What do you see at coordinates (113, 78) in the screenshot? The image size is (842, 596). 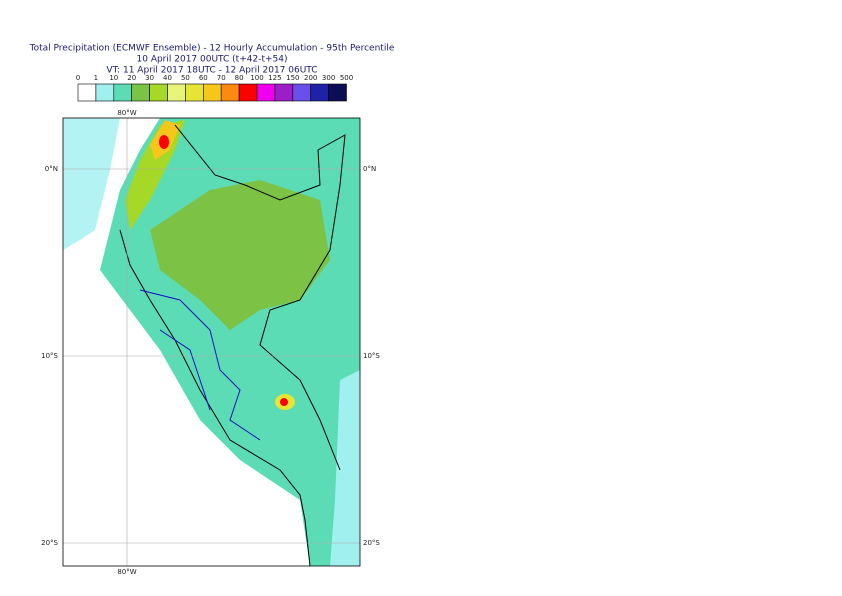 I see `legend-label: 10` at bounding box center [113, 78].